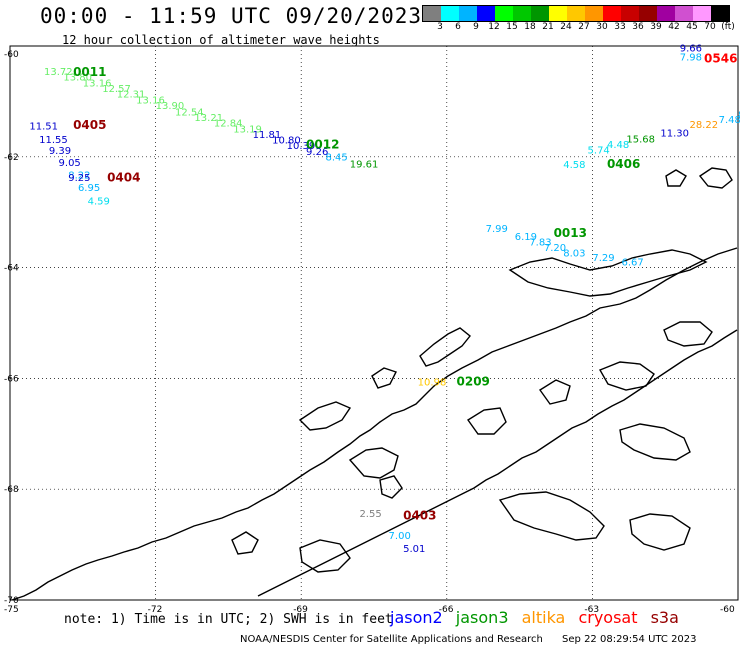 The image size is (740, 650). What do you see at coordinates (656, 27) in the screenshot?
I see `color-scale-label: 39` at bounding box center [656, 27].